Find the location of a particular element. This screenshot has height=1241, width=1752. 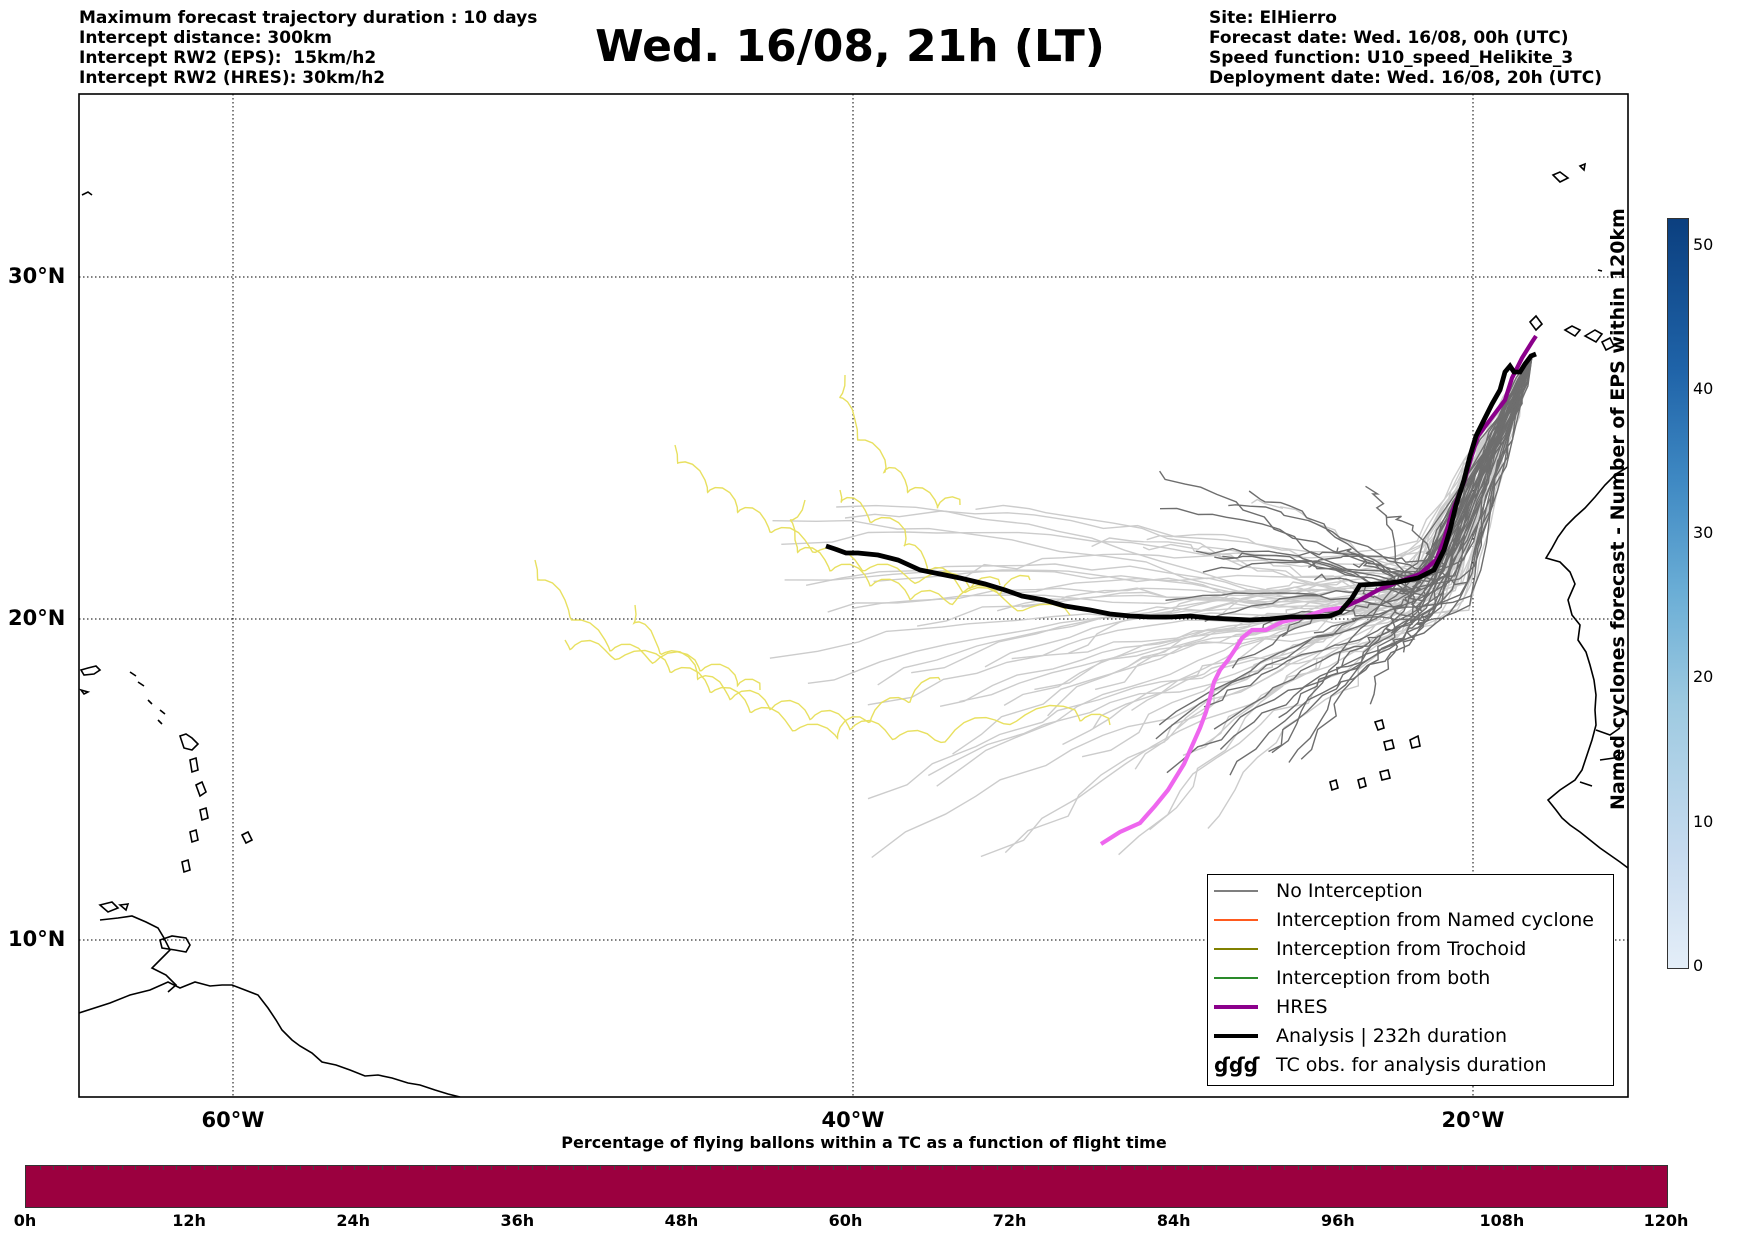

analysis-trajectory is located at coordinates (1181, 487).